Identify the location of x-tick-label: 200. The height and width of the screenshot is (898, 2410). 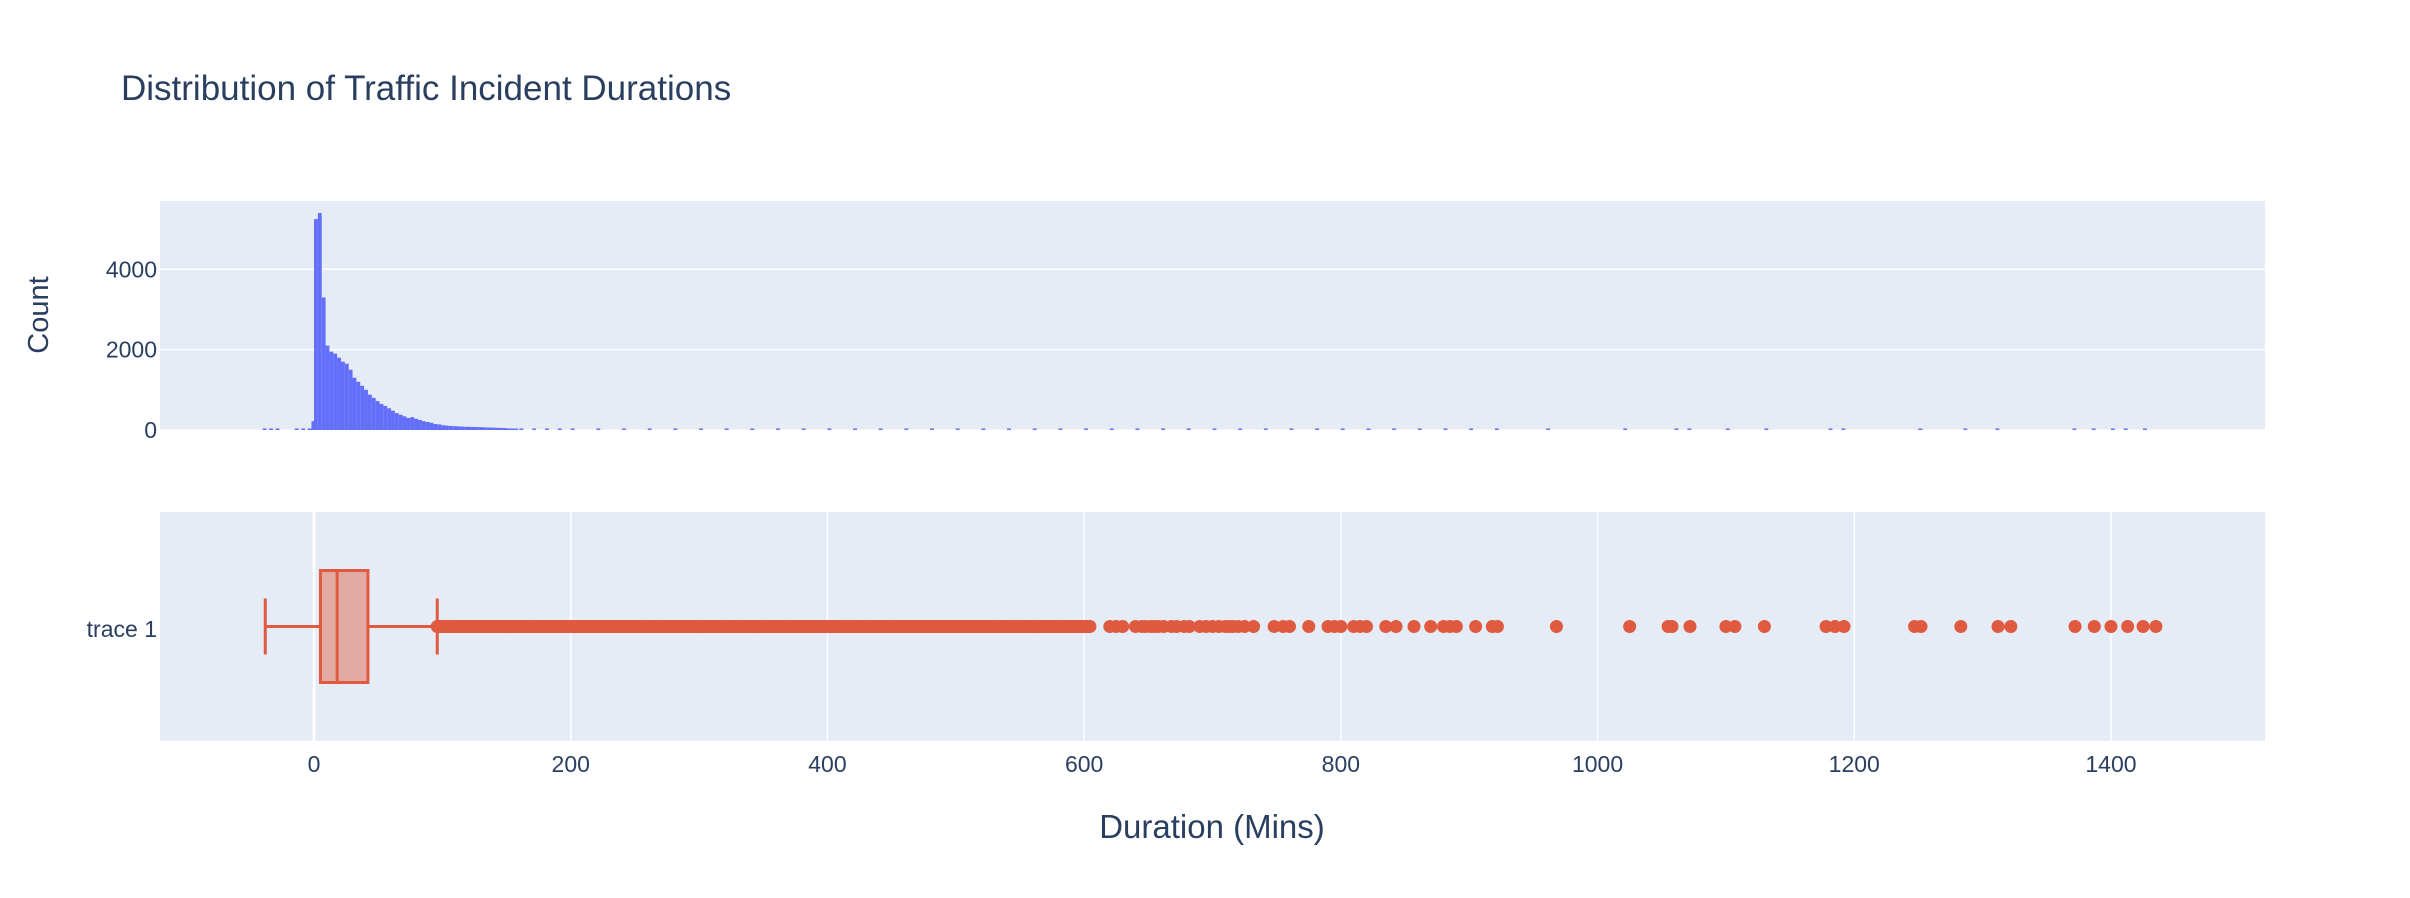
(571, 764).